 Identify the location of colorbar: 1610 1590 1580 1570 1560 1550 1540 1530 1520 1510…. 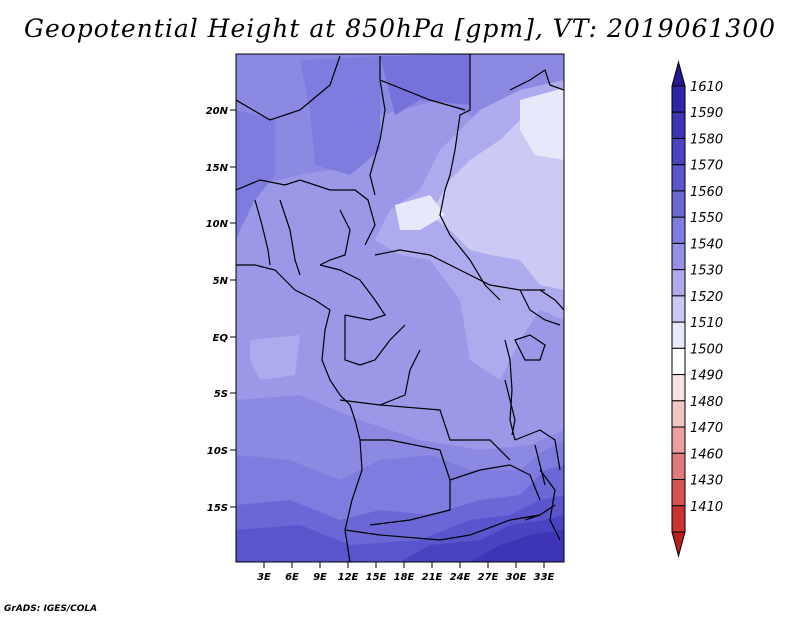
(697, 309).